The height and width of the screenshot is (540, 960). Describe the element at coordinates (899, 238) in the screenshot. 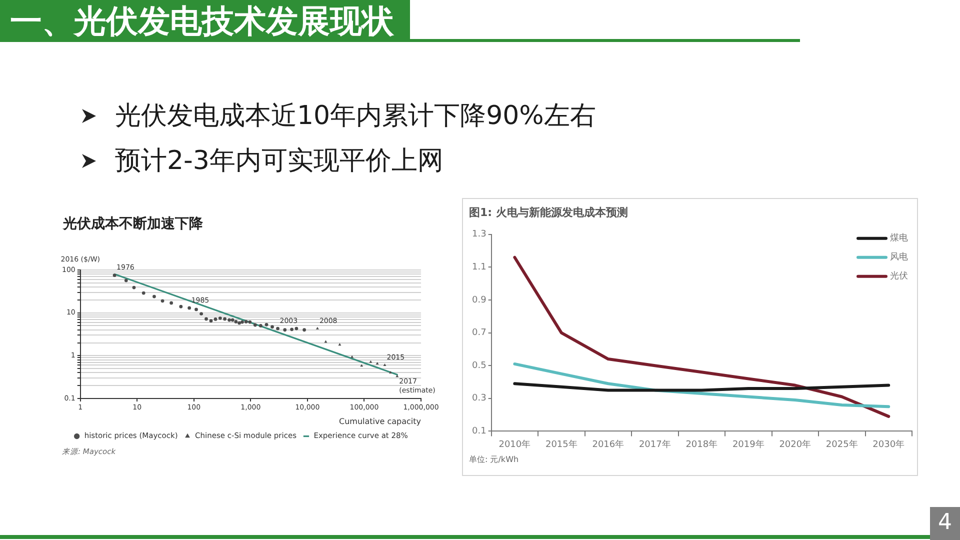

I see `legend-label: 煤电` at that location.